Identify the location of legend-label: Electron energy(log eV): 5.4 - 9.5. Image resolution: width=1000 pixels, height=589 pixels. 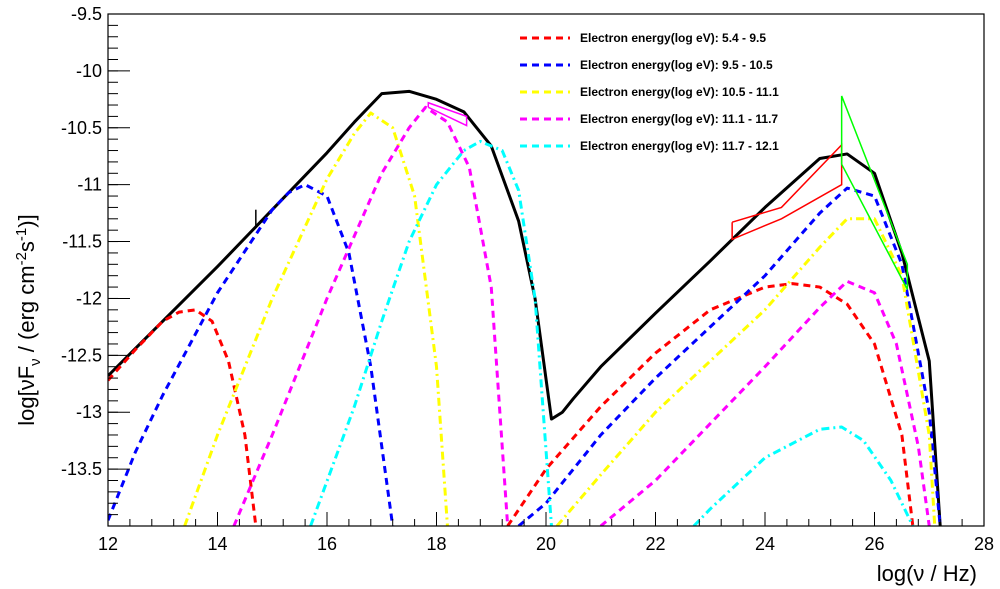
(673, 38).